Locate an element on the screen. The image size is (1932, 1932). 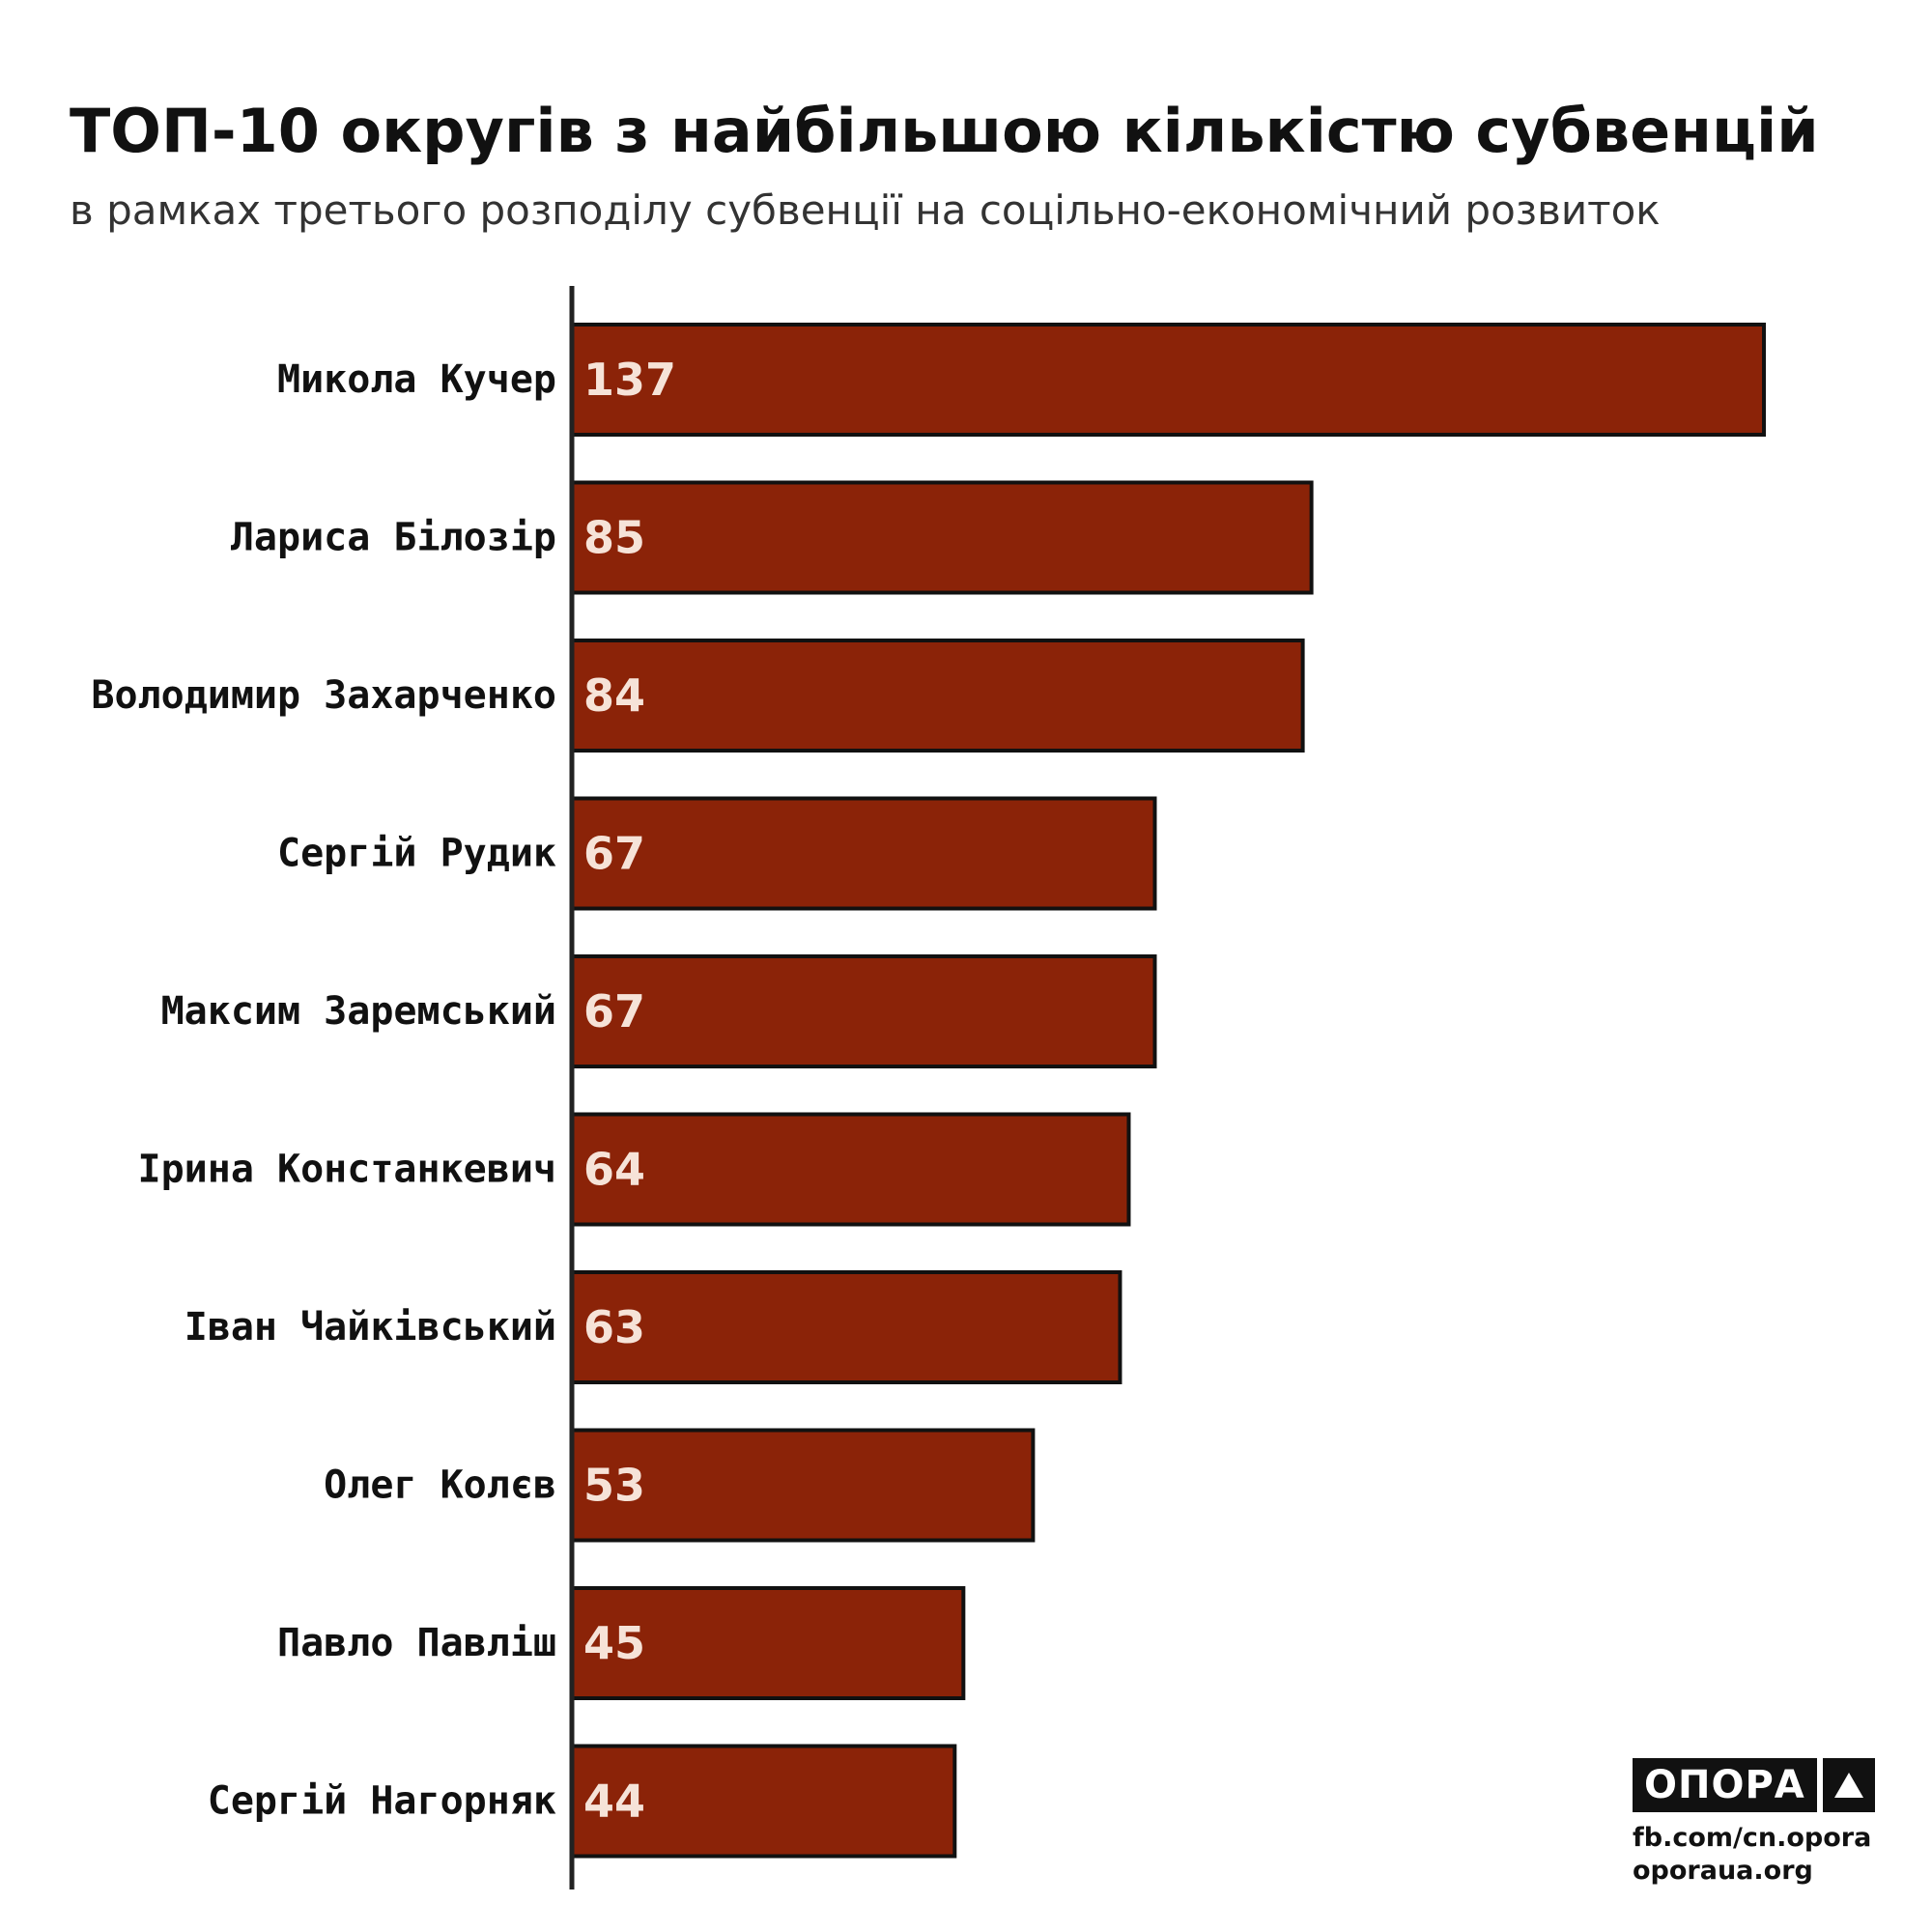
category-label: Максим Заремський is located at coordinates (358, 1011).